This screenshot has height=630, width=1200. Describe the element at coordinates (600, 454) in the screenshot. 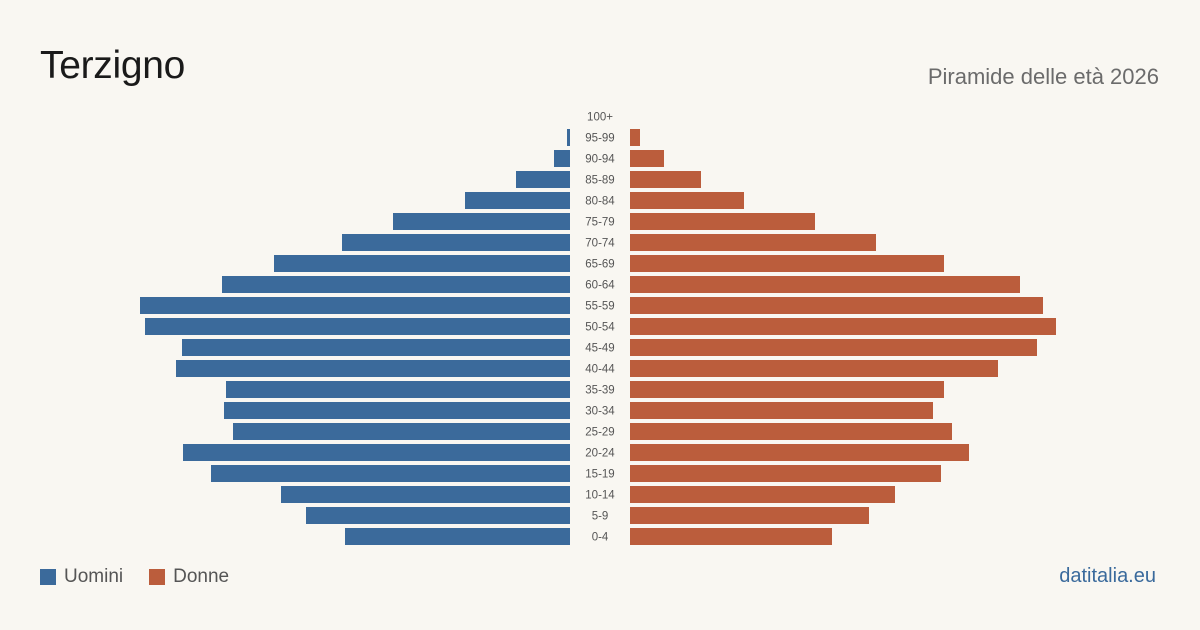

I see `age-label-20-24: 20-24` at that location.